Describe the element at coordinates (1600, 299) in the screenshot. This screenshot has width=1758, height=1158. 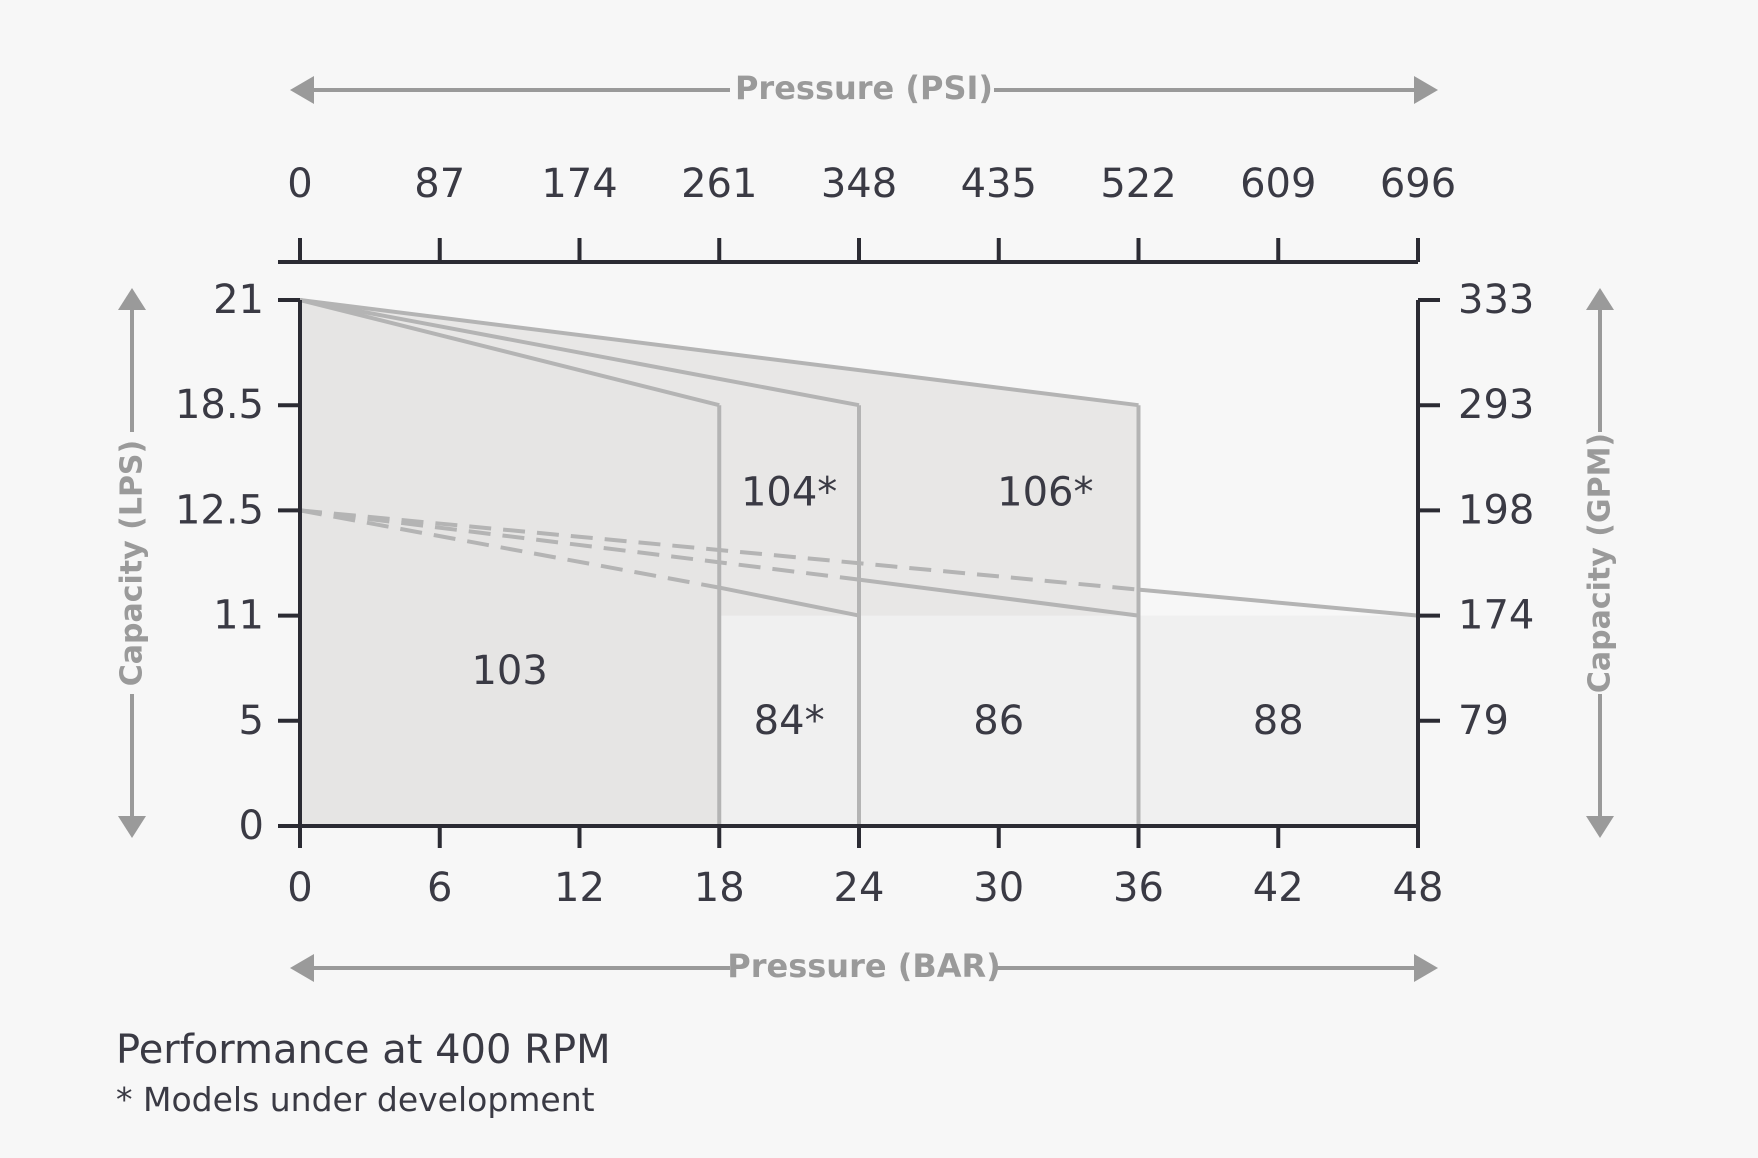
I see `right-axis-arrow-up-head` at that location.